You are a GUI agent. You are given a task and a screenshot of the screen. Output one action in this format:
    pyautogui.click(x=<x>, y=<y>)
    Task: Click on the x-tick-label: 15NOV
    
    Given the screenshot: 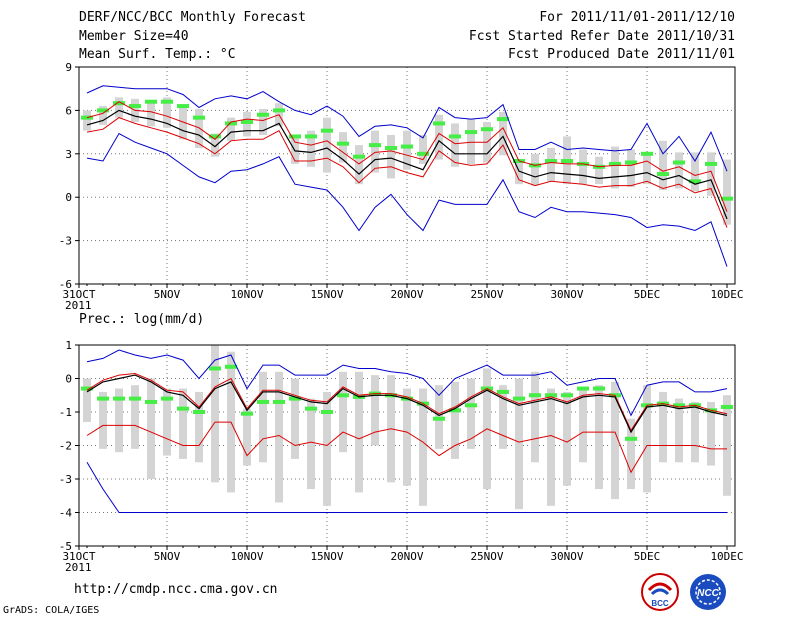 What is the action you would take?
    pyautogui.click(x=326, y=556)
    